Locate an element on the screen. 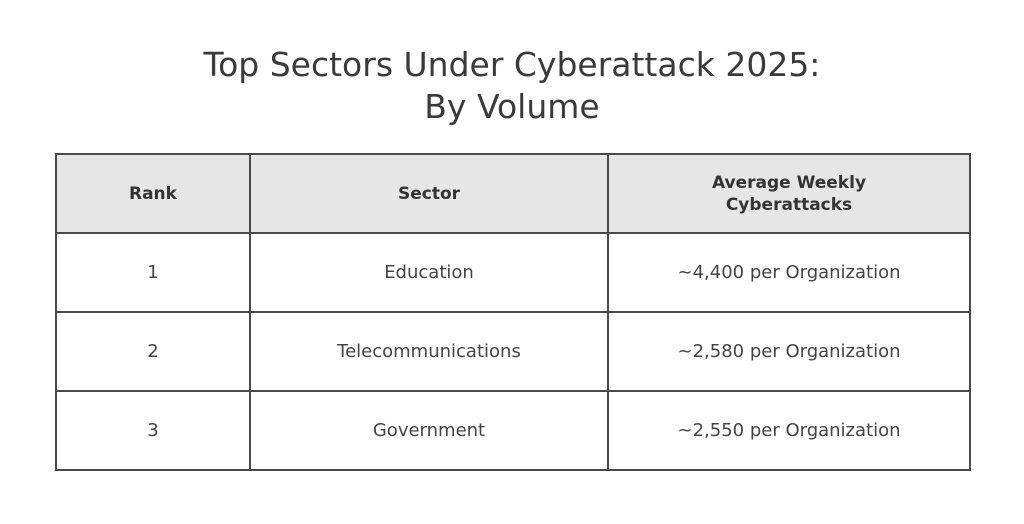 This screenshot has height=524, width=1024. table-row: 3 Government ~2,550 per Organization is located at coordinates (513, 430).